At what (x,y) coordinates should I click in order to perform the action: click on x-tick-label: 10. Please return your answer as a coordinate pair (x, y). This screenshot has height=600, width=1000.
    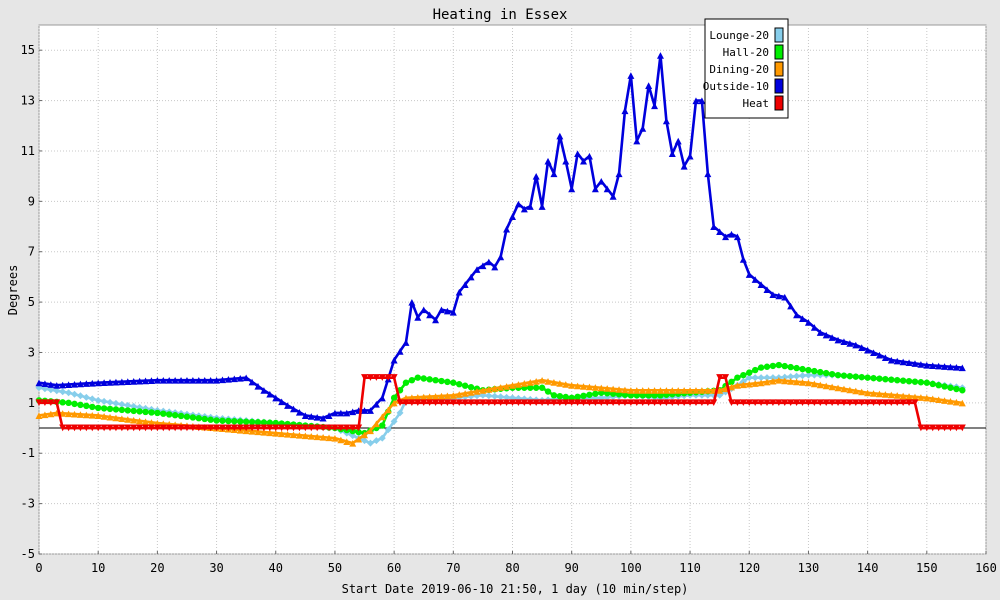
    Looking at the image, I should click on (98, 568).